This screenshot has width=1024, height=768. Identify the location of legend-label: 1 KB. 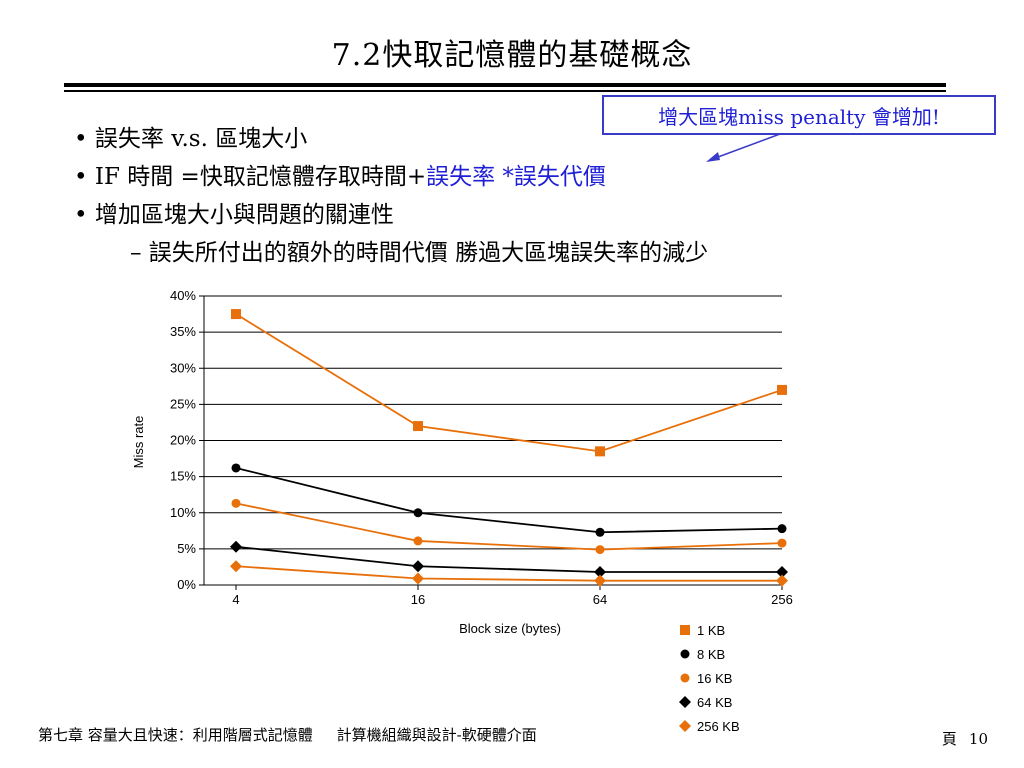
(711, 630).